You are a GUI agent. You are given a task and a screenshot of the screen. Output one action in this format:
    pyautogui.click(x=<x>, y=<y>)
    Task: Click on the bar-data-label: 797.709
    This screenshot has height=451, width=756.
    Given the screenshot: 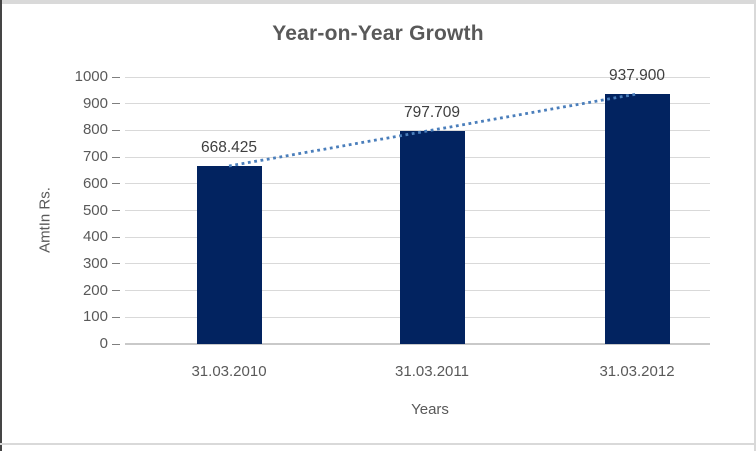 What is the action you would take?
    pyautogui.click(x=432, y=112)
    